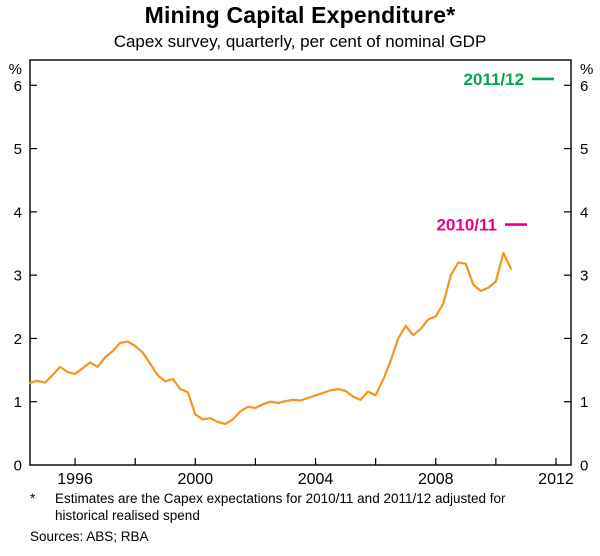 The image size is (600, 556). Describe the element at coordinates (18, 276) in the screenshot. I see `y-axis-label-left: 3` at that location.